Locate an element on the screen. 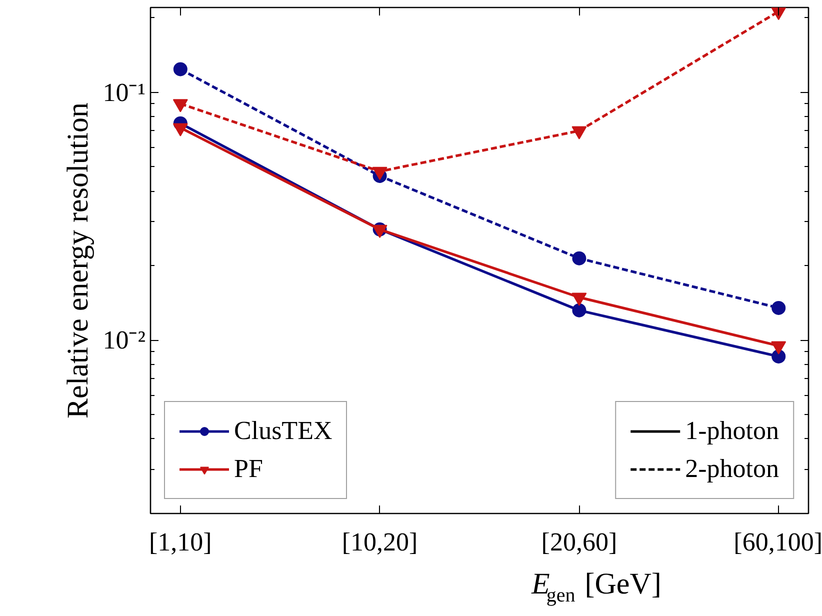  legend-label: ClusTEX is located at coordinates (283, 431).